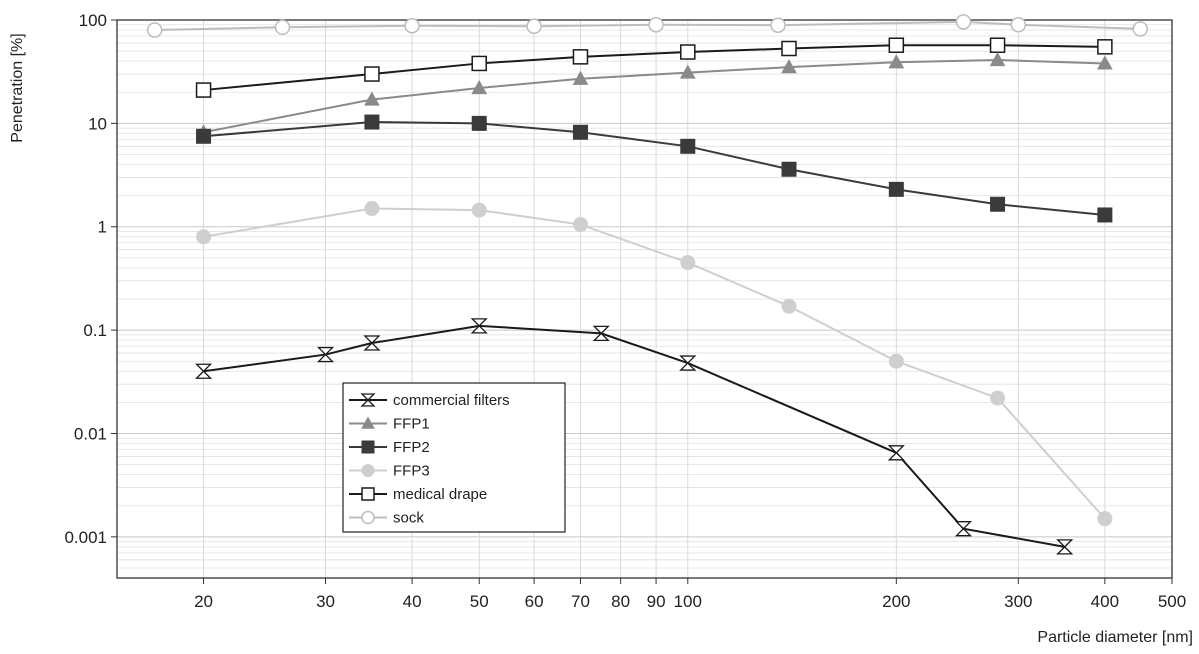 The height and width of the screenshot is (654, 1199). What do you see at coordinates (408, 518) in the screenshot?
I see `legend-label: sock` at bounding box center [408, 518].